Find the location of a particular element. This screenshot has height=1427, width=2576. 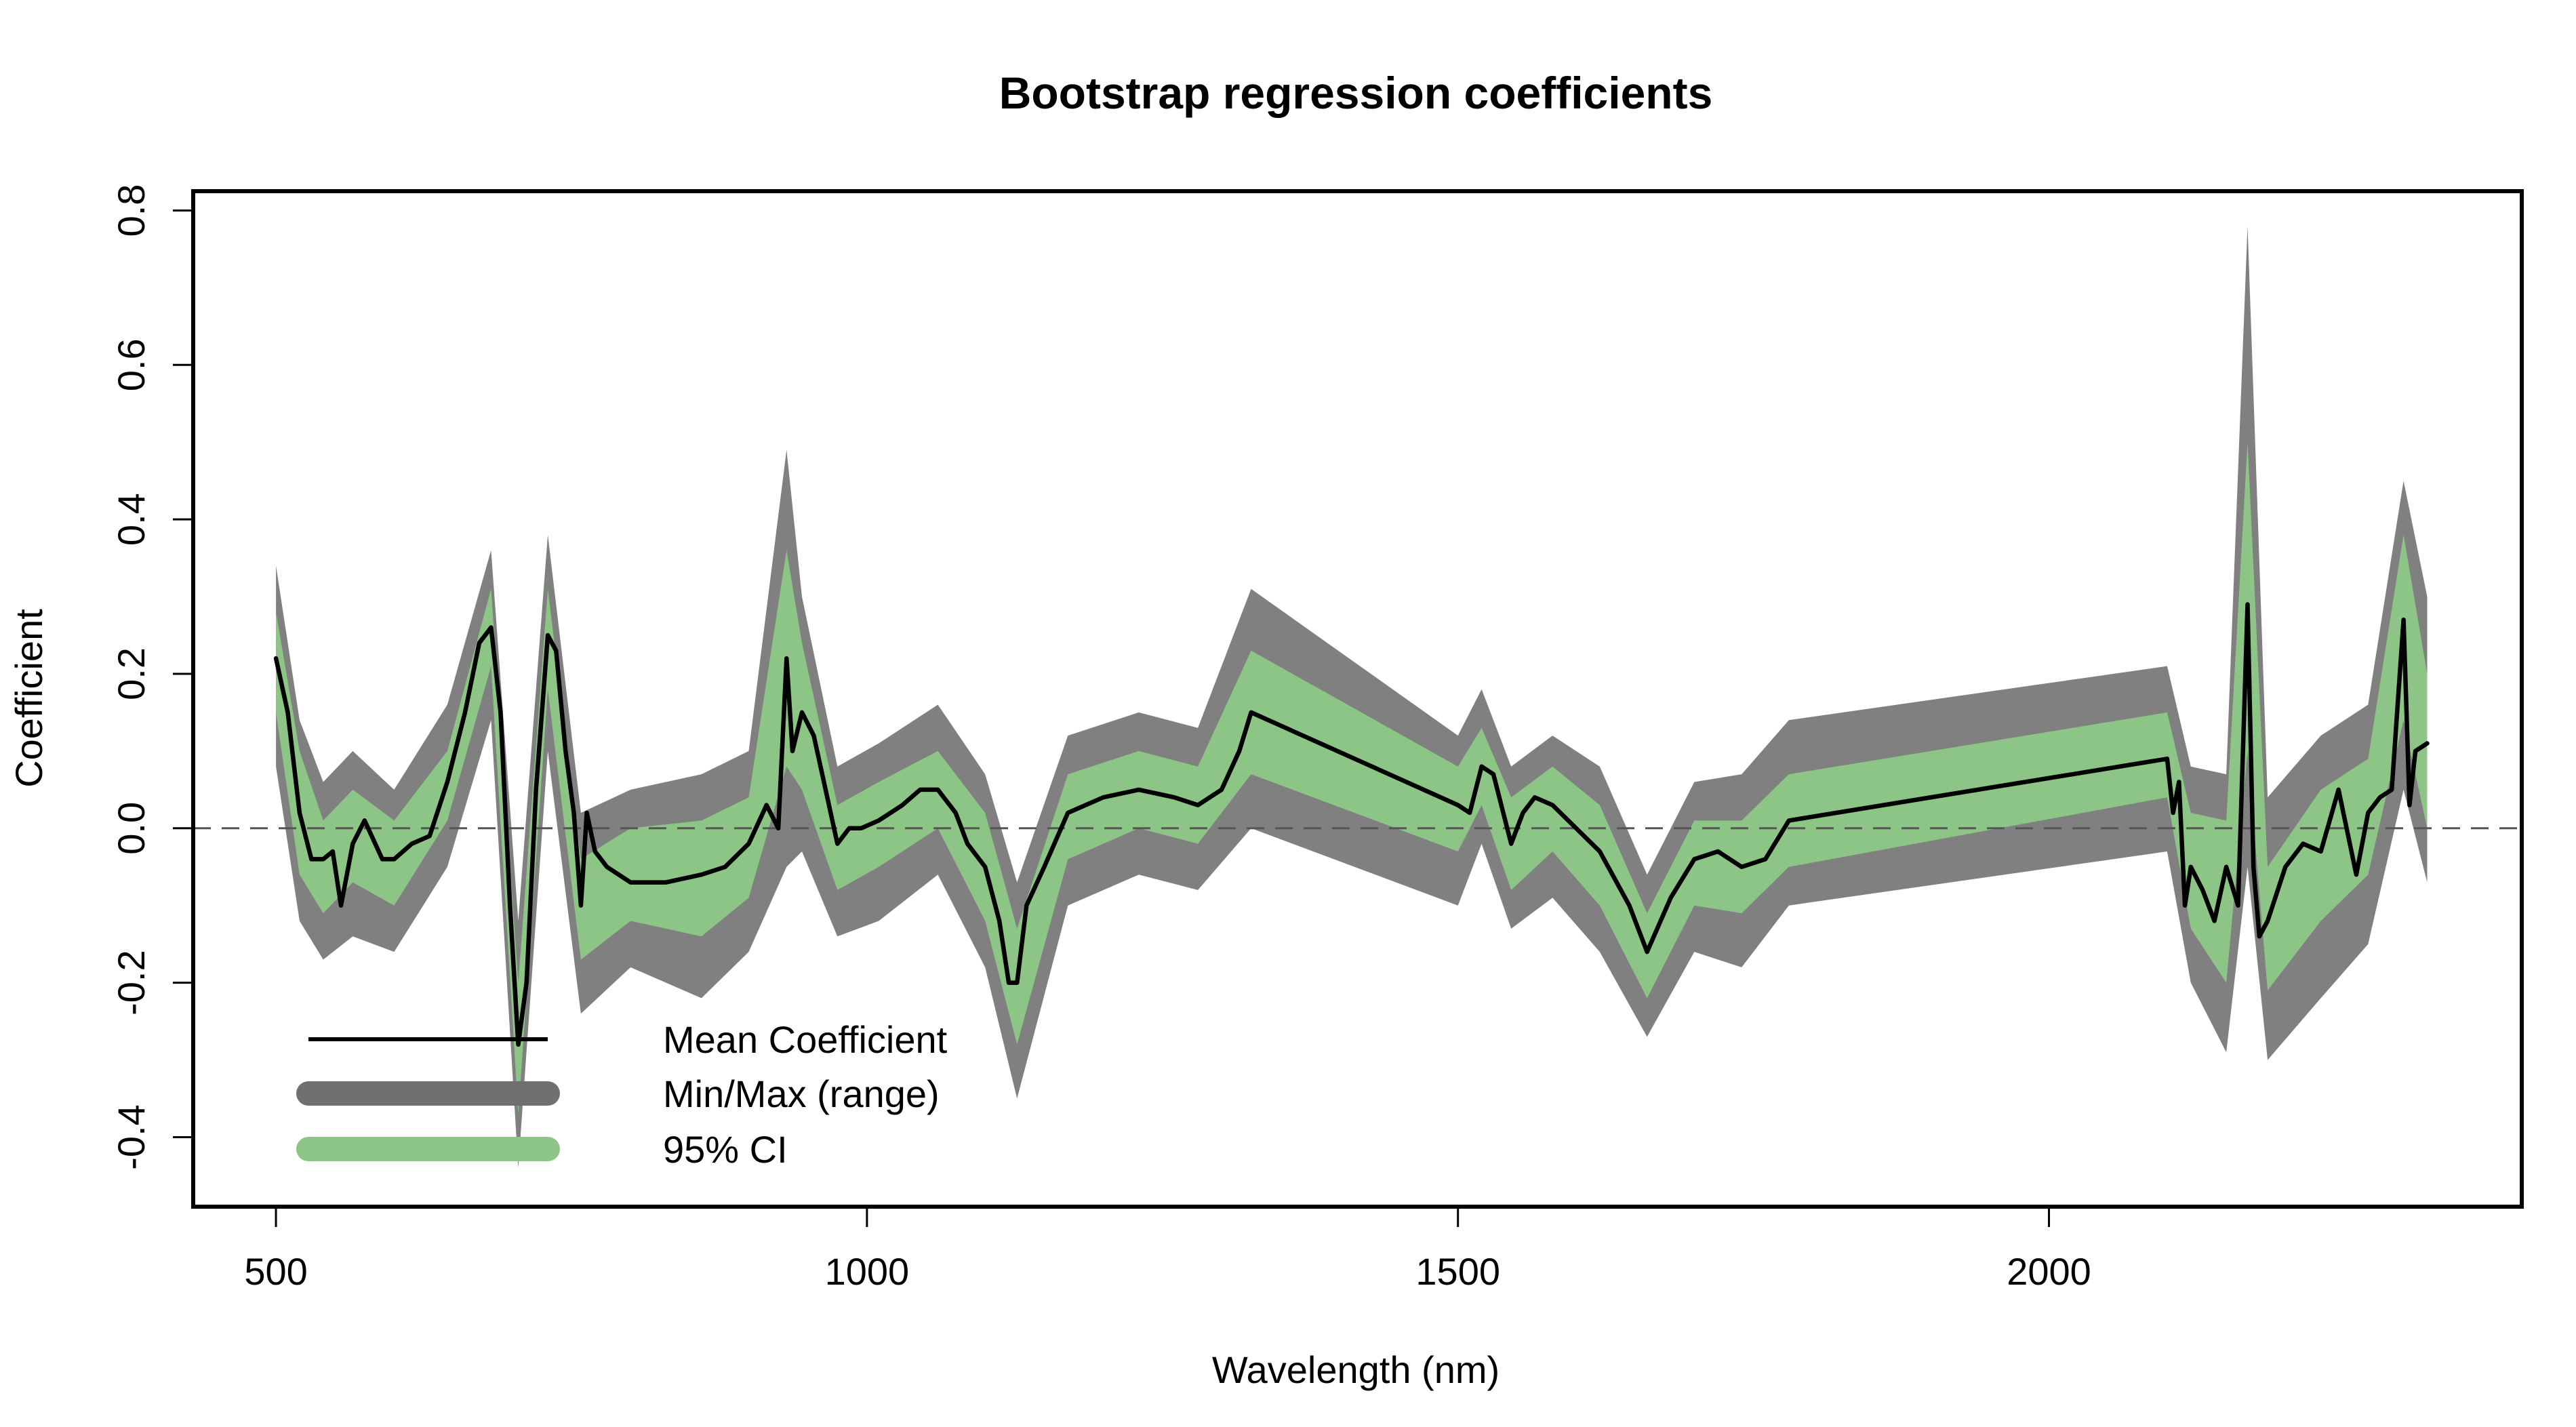

y-tick-label: 0.0 is located at coordinates (131, 828).